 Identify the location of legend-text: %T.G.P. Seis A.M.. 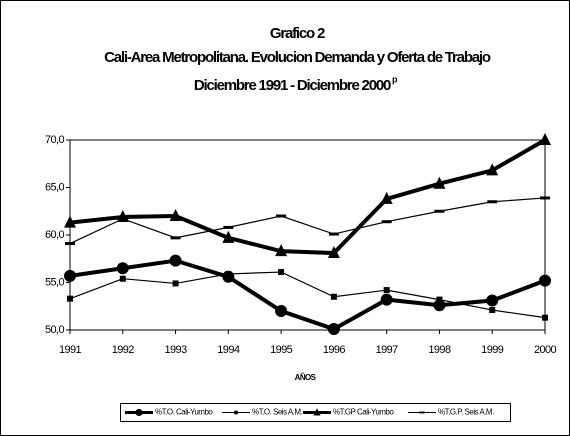
(466, 412).